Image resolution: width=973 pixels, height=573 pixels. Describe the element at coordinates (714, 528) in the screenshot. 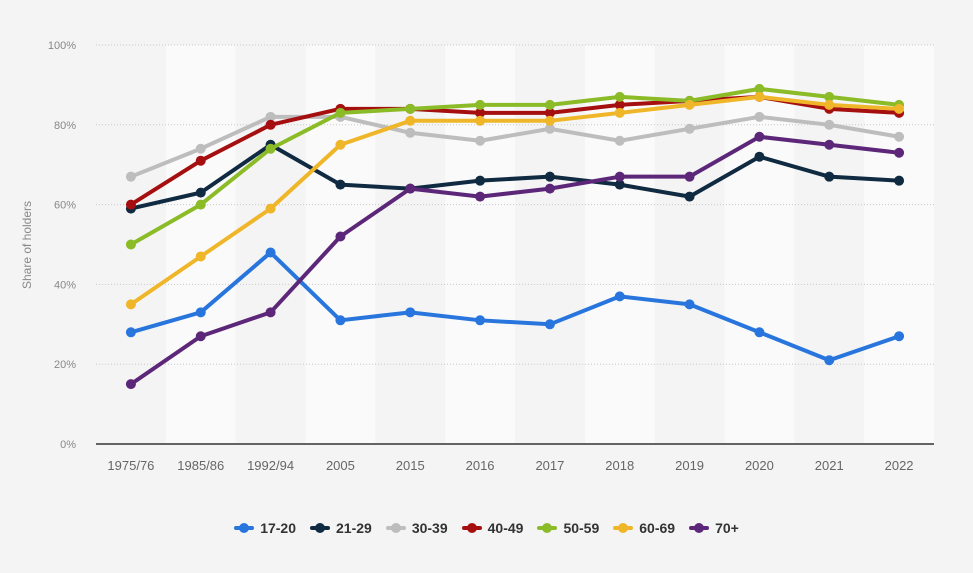

I see `legend-item: 70+` at that location.